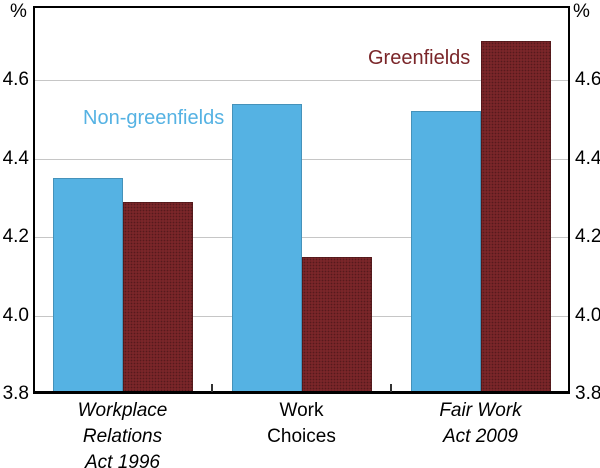 The image size is (600, 468). What do you see at coordinates (587, 393) in the screenshot?
I see `y-tick-label-right-3.8: 3.8` at bounding box center [587, 393].